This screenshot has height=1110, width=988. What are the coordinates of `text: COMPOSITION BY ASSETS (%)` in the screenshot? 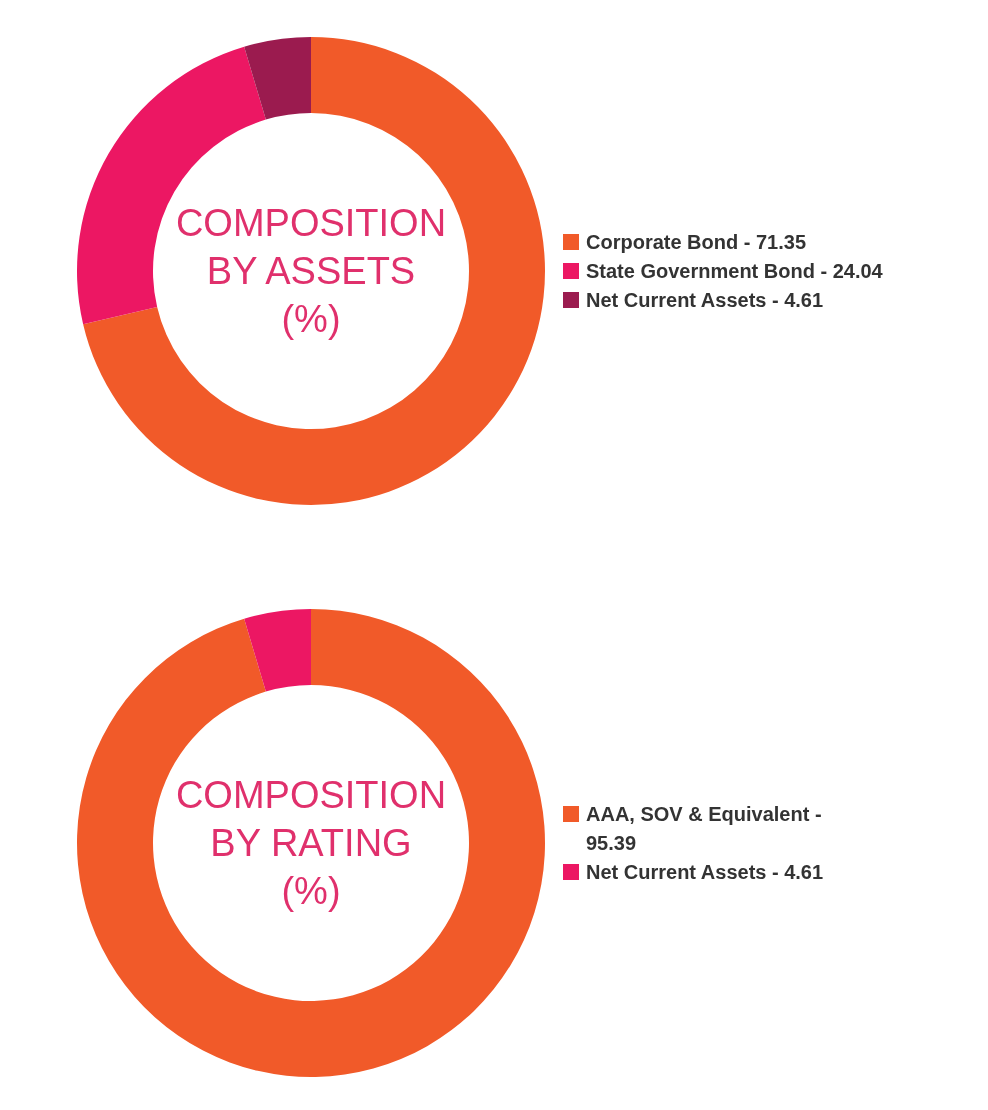 It's located at (311, 271).